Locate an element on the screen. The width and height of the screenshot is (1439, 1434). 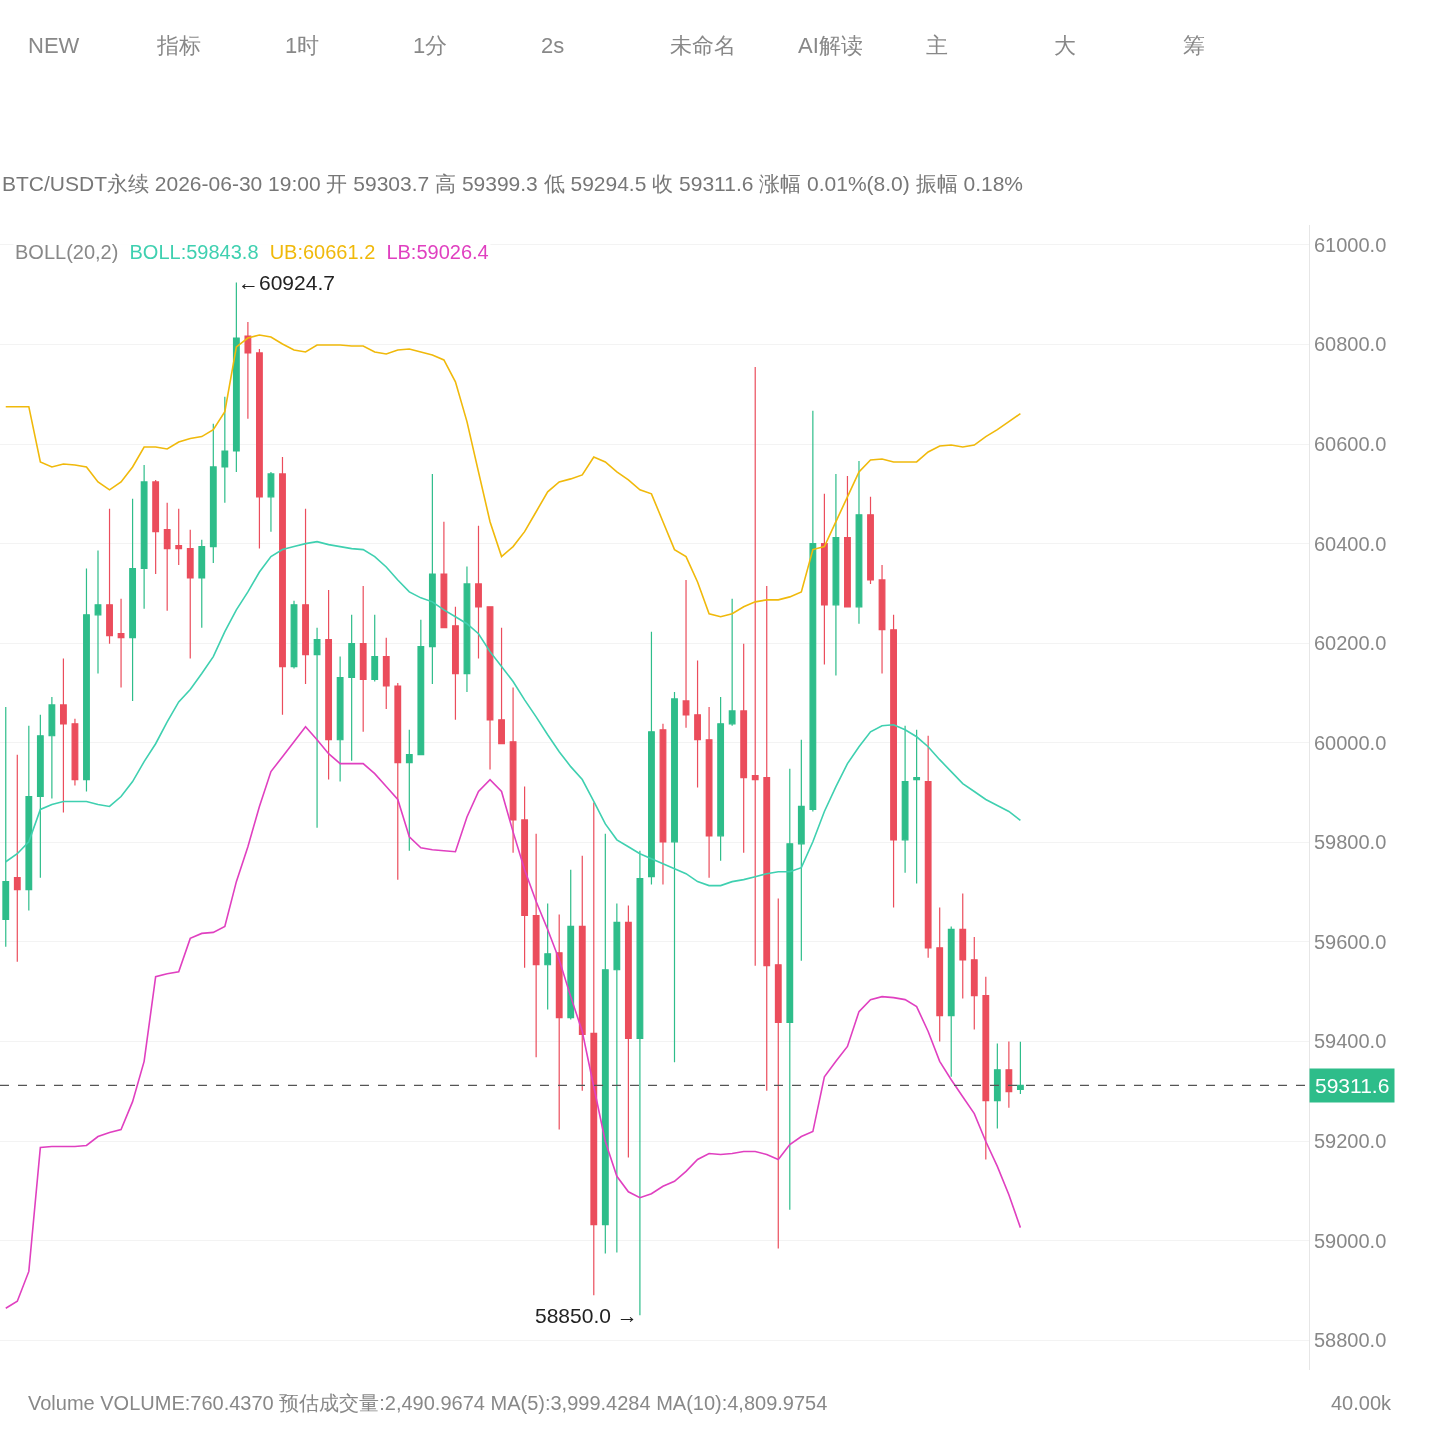
text: 40.00k is located at coordinates (1362, 1403).